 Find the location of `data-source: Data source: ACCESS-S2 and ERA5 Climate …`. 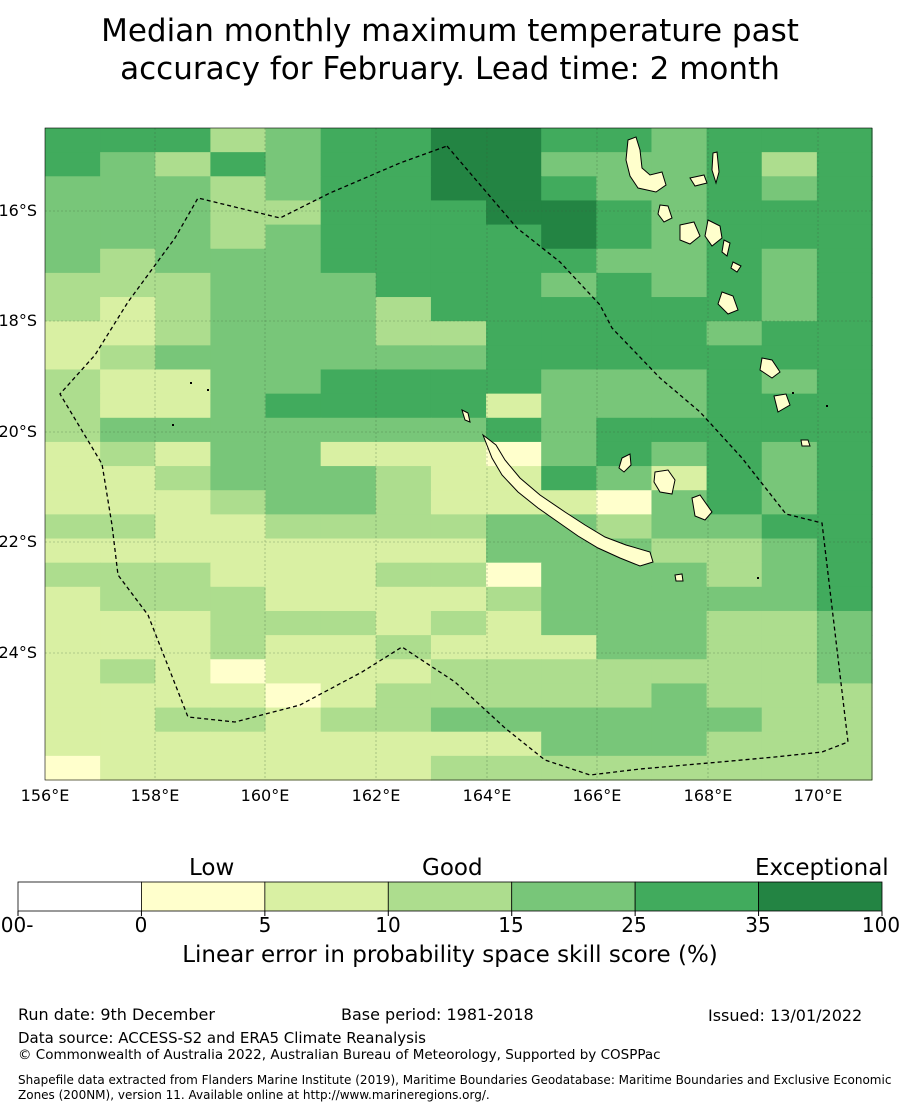

data-source: Data source: ACCESS-S2 and ERA5 Climate … is located at coordinates (222, 1038).